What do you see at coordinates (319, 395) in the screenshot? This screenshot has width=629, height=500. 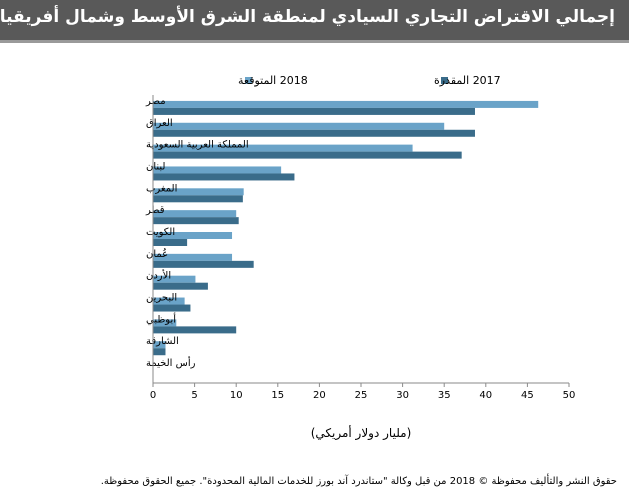 I see `x-tick-label: 20` at bounding box center [319, 395].